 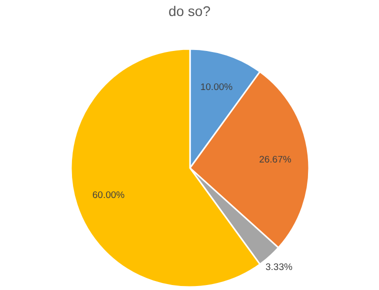 I want to click on data-label: 60.00%, so click(x=109, y=195).